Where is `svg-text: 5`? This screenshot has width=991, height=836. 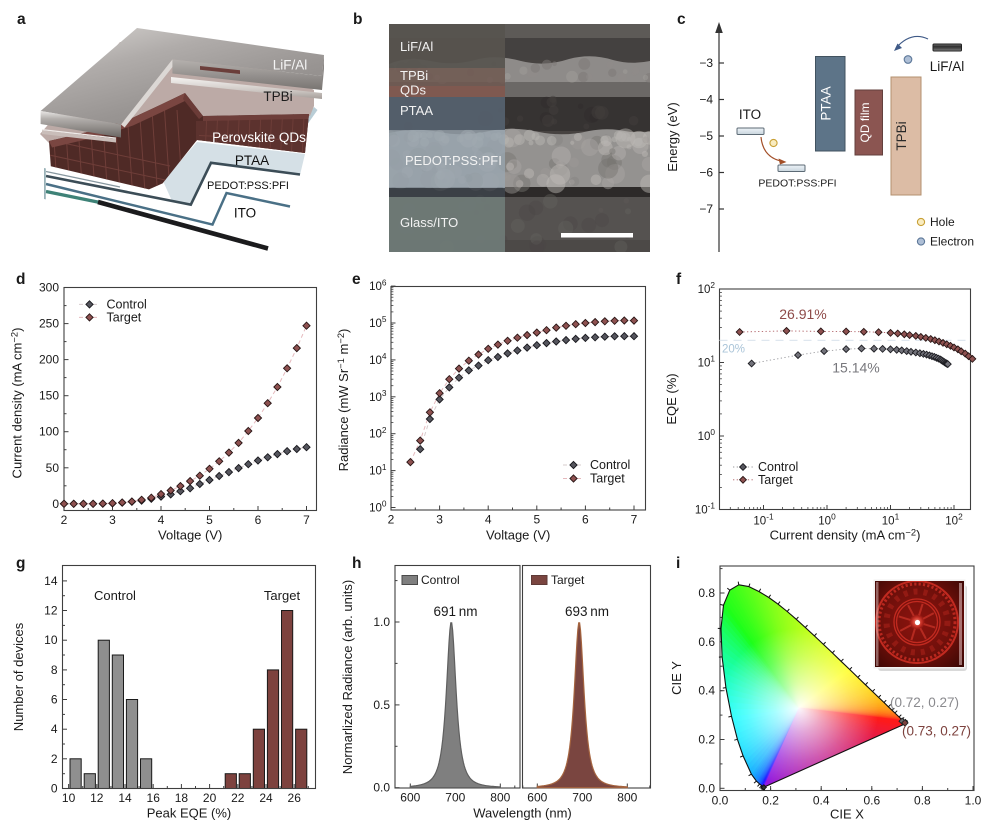 svg-text: 5 is located at coordinates (536, 520).